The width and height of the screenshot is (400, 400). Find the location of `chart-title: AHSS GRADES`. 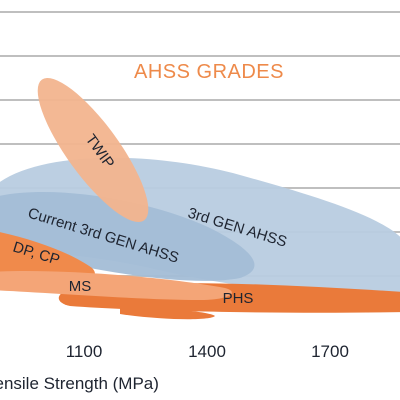

chart-title: AHSS GRADES is located at coordinates (209, 72).